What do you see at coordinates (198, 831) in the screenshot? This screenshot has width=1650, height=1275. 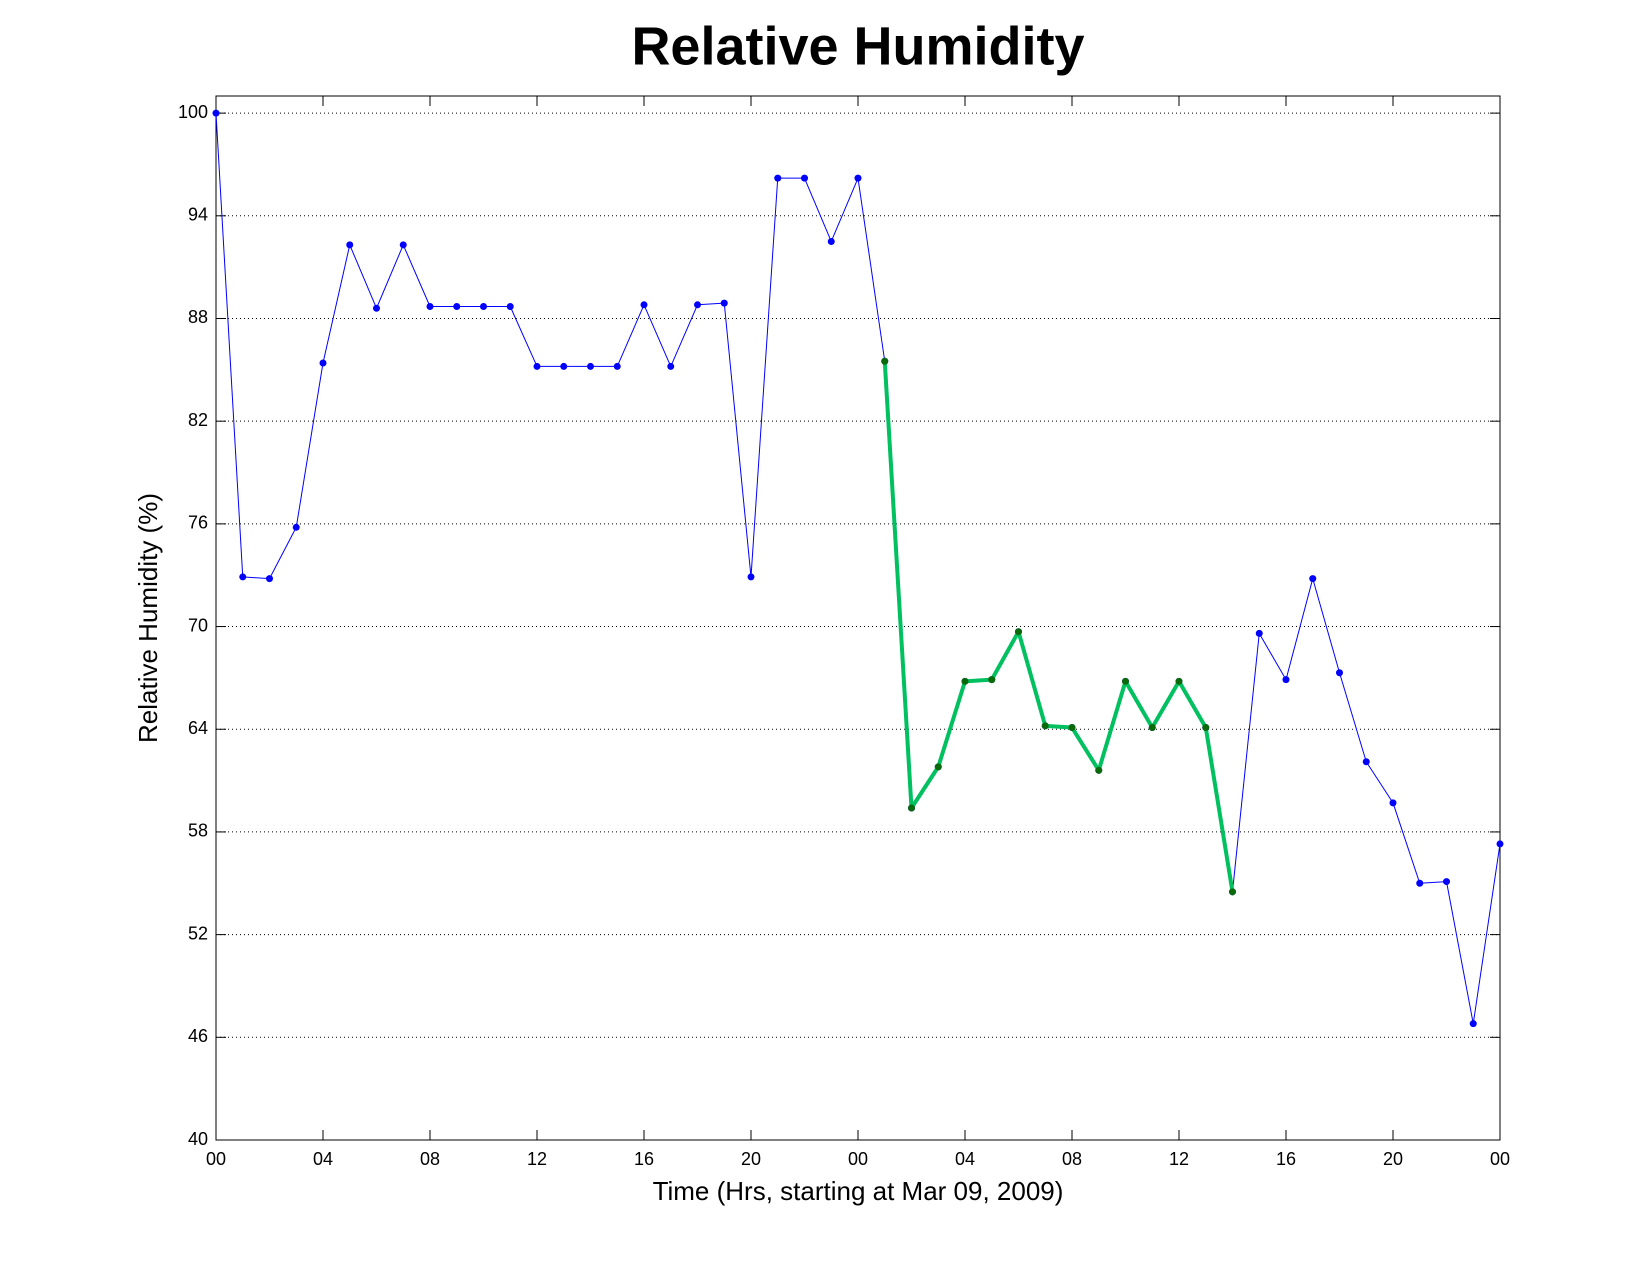 I see `y-tick-label: 58` at bounding box center [198, 831].